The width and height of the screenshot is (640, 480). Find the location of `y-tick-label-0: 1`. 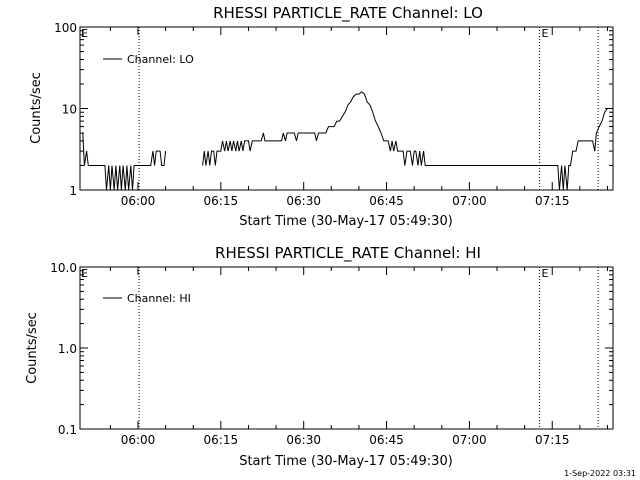

y-tick-label-0: 1 is located at coordinates (73, 191).